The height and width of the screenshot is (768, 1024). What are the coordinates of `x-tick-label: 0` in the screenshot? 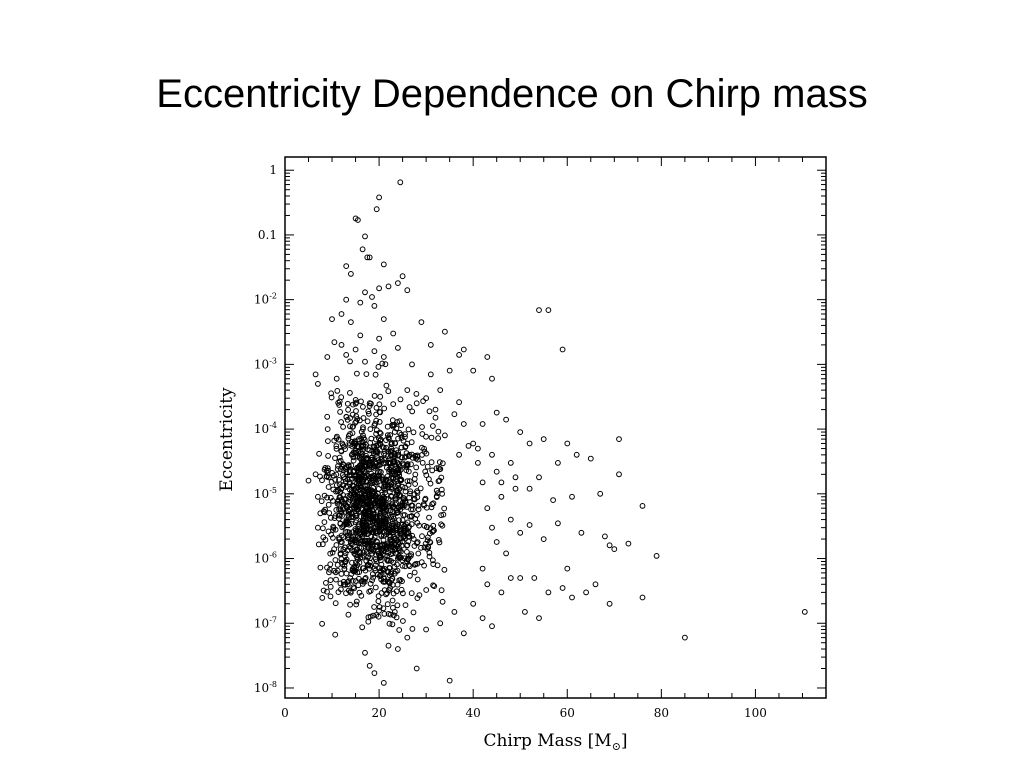 It's located at (285, 713).